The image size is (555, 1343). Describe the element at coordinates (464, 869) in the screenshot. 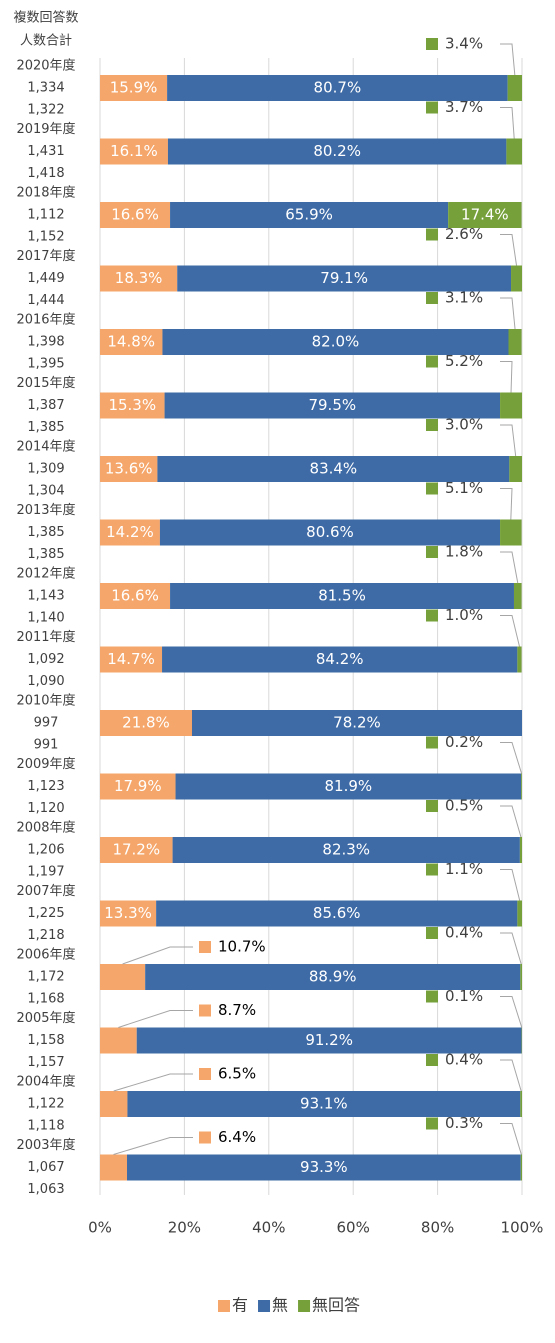

I see `data-label: 1.1%` at that location.